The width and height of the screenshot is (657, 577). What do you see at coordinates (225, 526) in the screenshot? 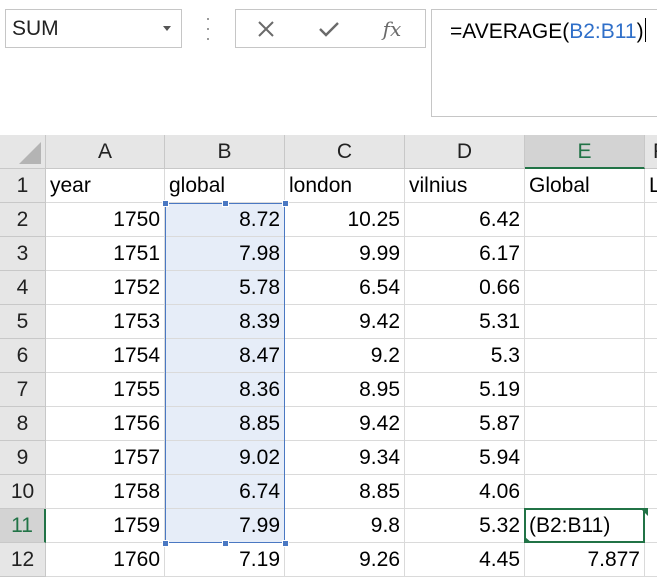
I see `cell-b11: 7.99` at bounding box center [225, 526].